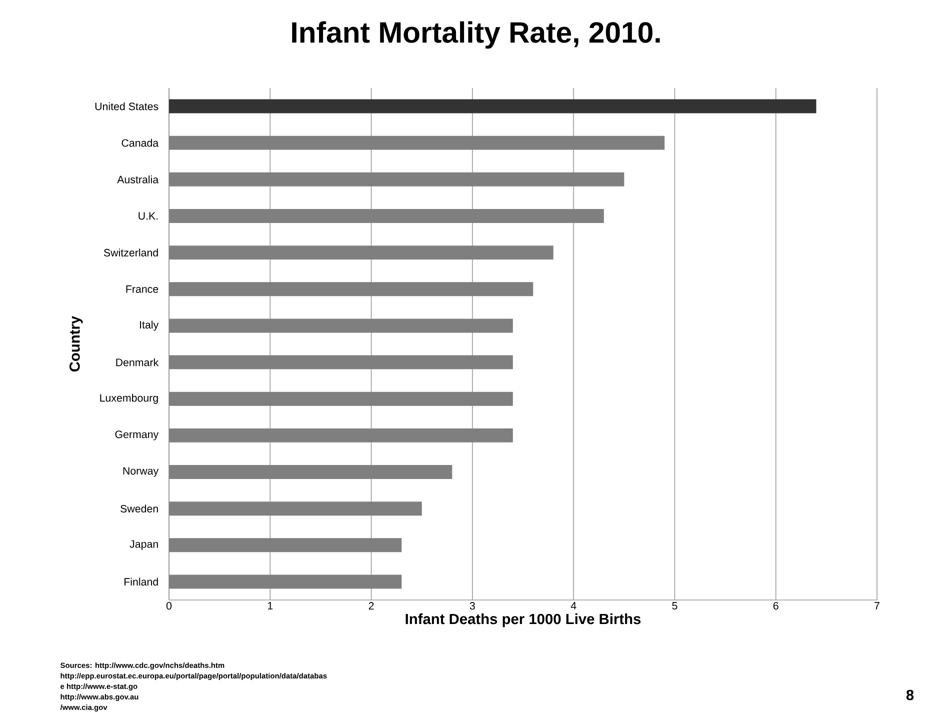  Describe the element at coordinates (144, 545) in the screenshot. I see `y-tick-label: Japan` at that location.